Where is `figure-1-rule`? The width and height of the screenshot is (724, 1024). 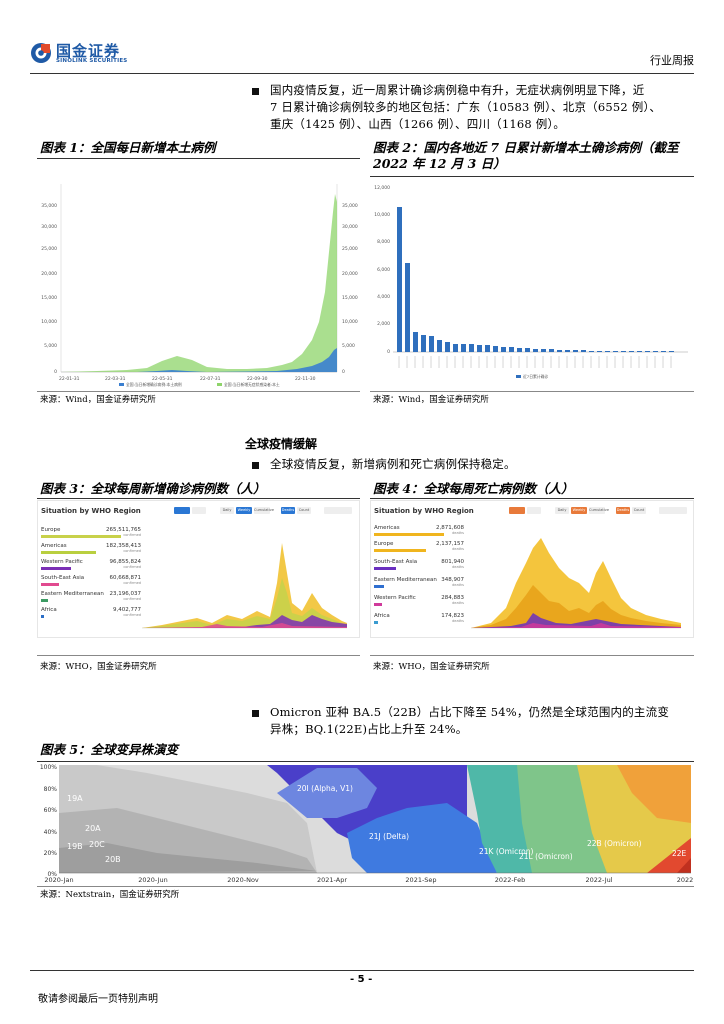 figure-1-rule is located at coordinates (198, 158).